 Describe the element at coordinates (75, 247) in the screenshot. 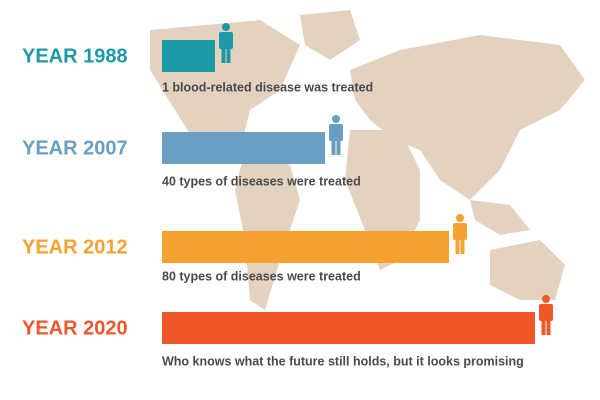

I see `year-label: YEAR 2012` at that location.